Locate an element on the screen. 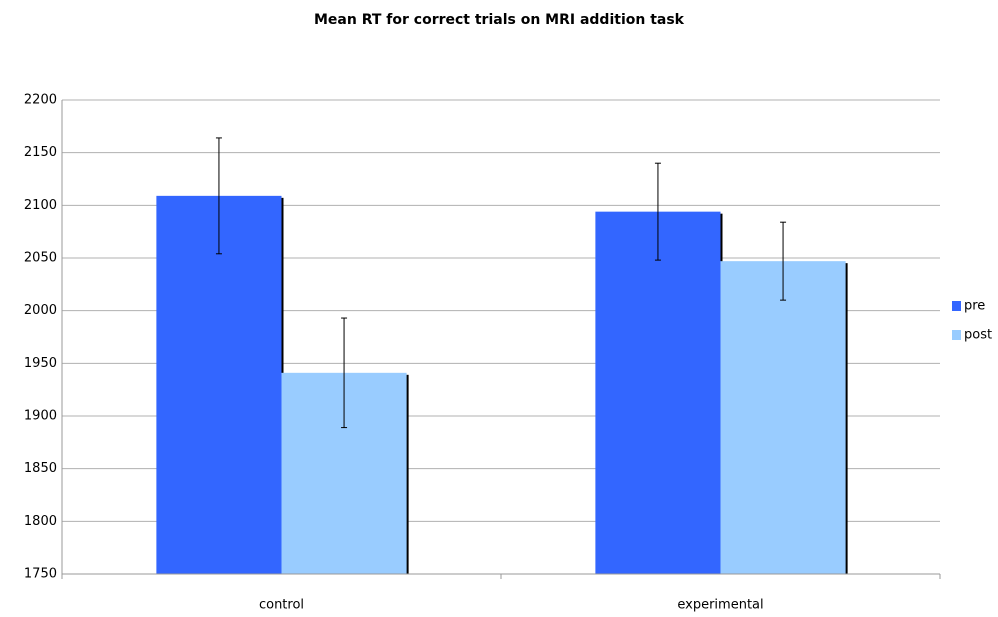 Image resolution: width=998 pixels, height=617 pixels. y-tick-label: 2200 is located at coordinates (40, 100).